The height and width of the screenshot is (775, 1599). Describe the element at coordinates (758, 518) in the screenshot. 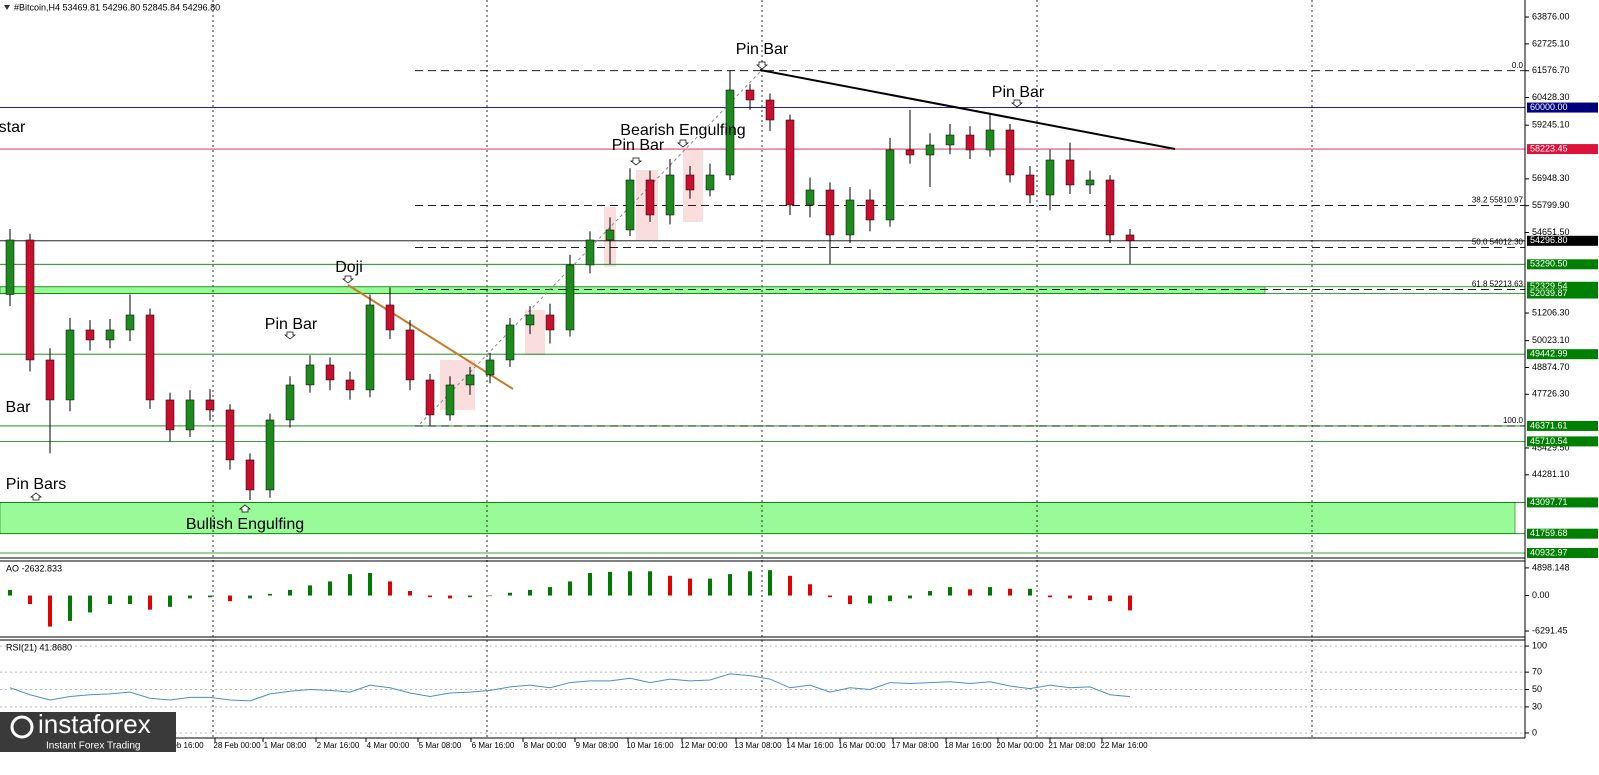

I see `support-zone` at that location.